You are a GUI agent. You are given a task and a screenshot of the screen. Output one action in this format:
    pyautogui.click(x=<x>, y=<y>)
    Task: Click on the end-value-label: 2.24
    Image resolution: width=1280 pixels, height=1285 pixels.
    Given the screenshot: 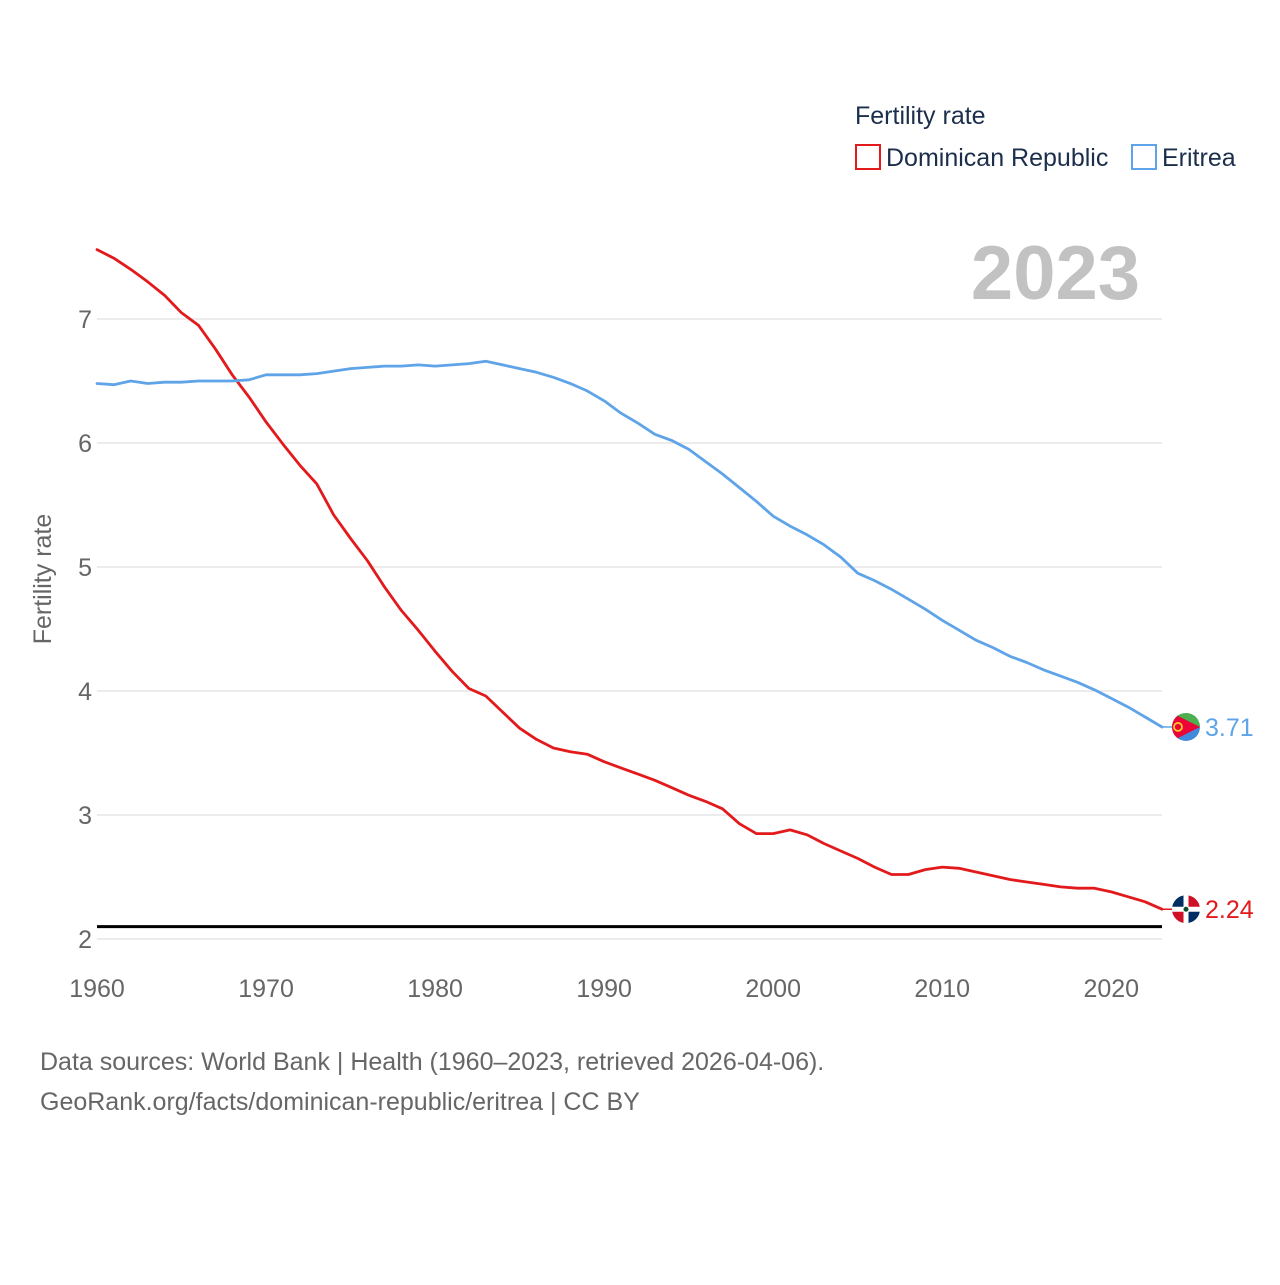 What is the action you would take?
    pyautogui.click(x=1229, y=910)
    